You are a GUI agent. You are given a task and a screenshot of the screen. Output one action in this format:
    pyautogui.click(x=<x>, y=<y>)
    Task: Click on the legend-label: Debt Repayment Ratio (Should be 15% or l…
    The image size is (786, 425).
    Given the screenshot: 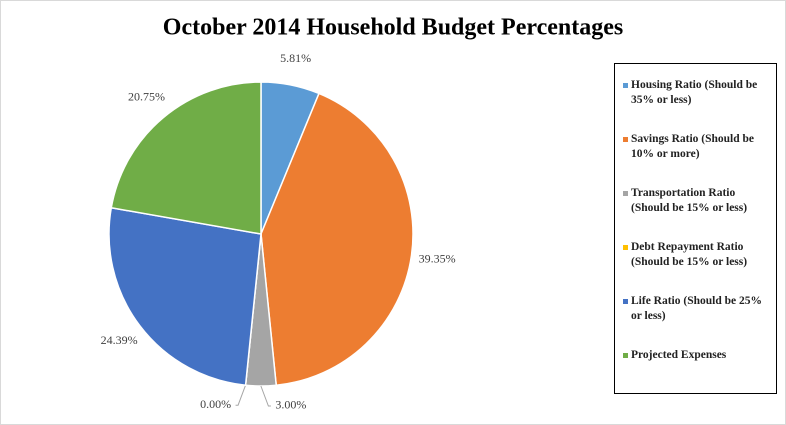 What is the action you would take?
    pyautogui.click(x=689, y=254)
    